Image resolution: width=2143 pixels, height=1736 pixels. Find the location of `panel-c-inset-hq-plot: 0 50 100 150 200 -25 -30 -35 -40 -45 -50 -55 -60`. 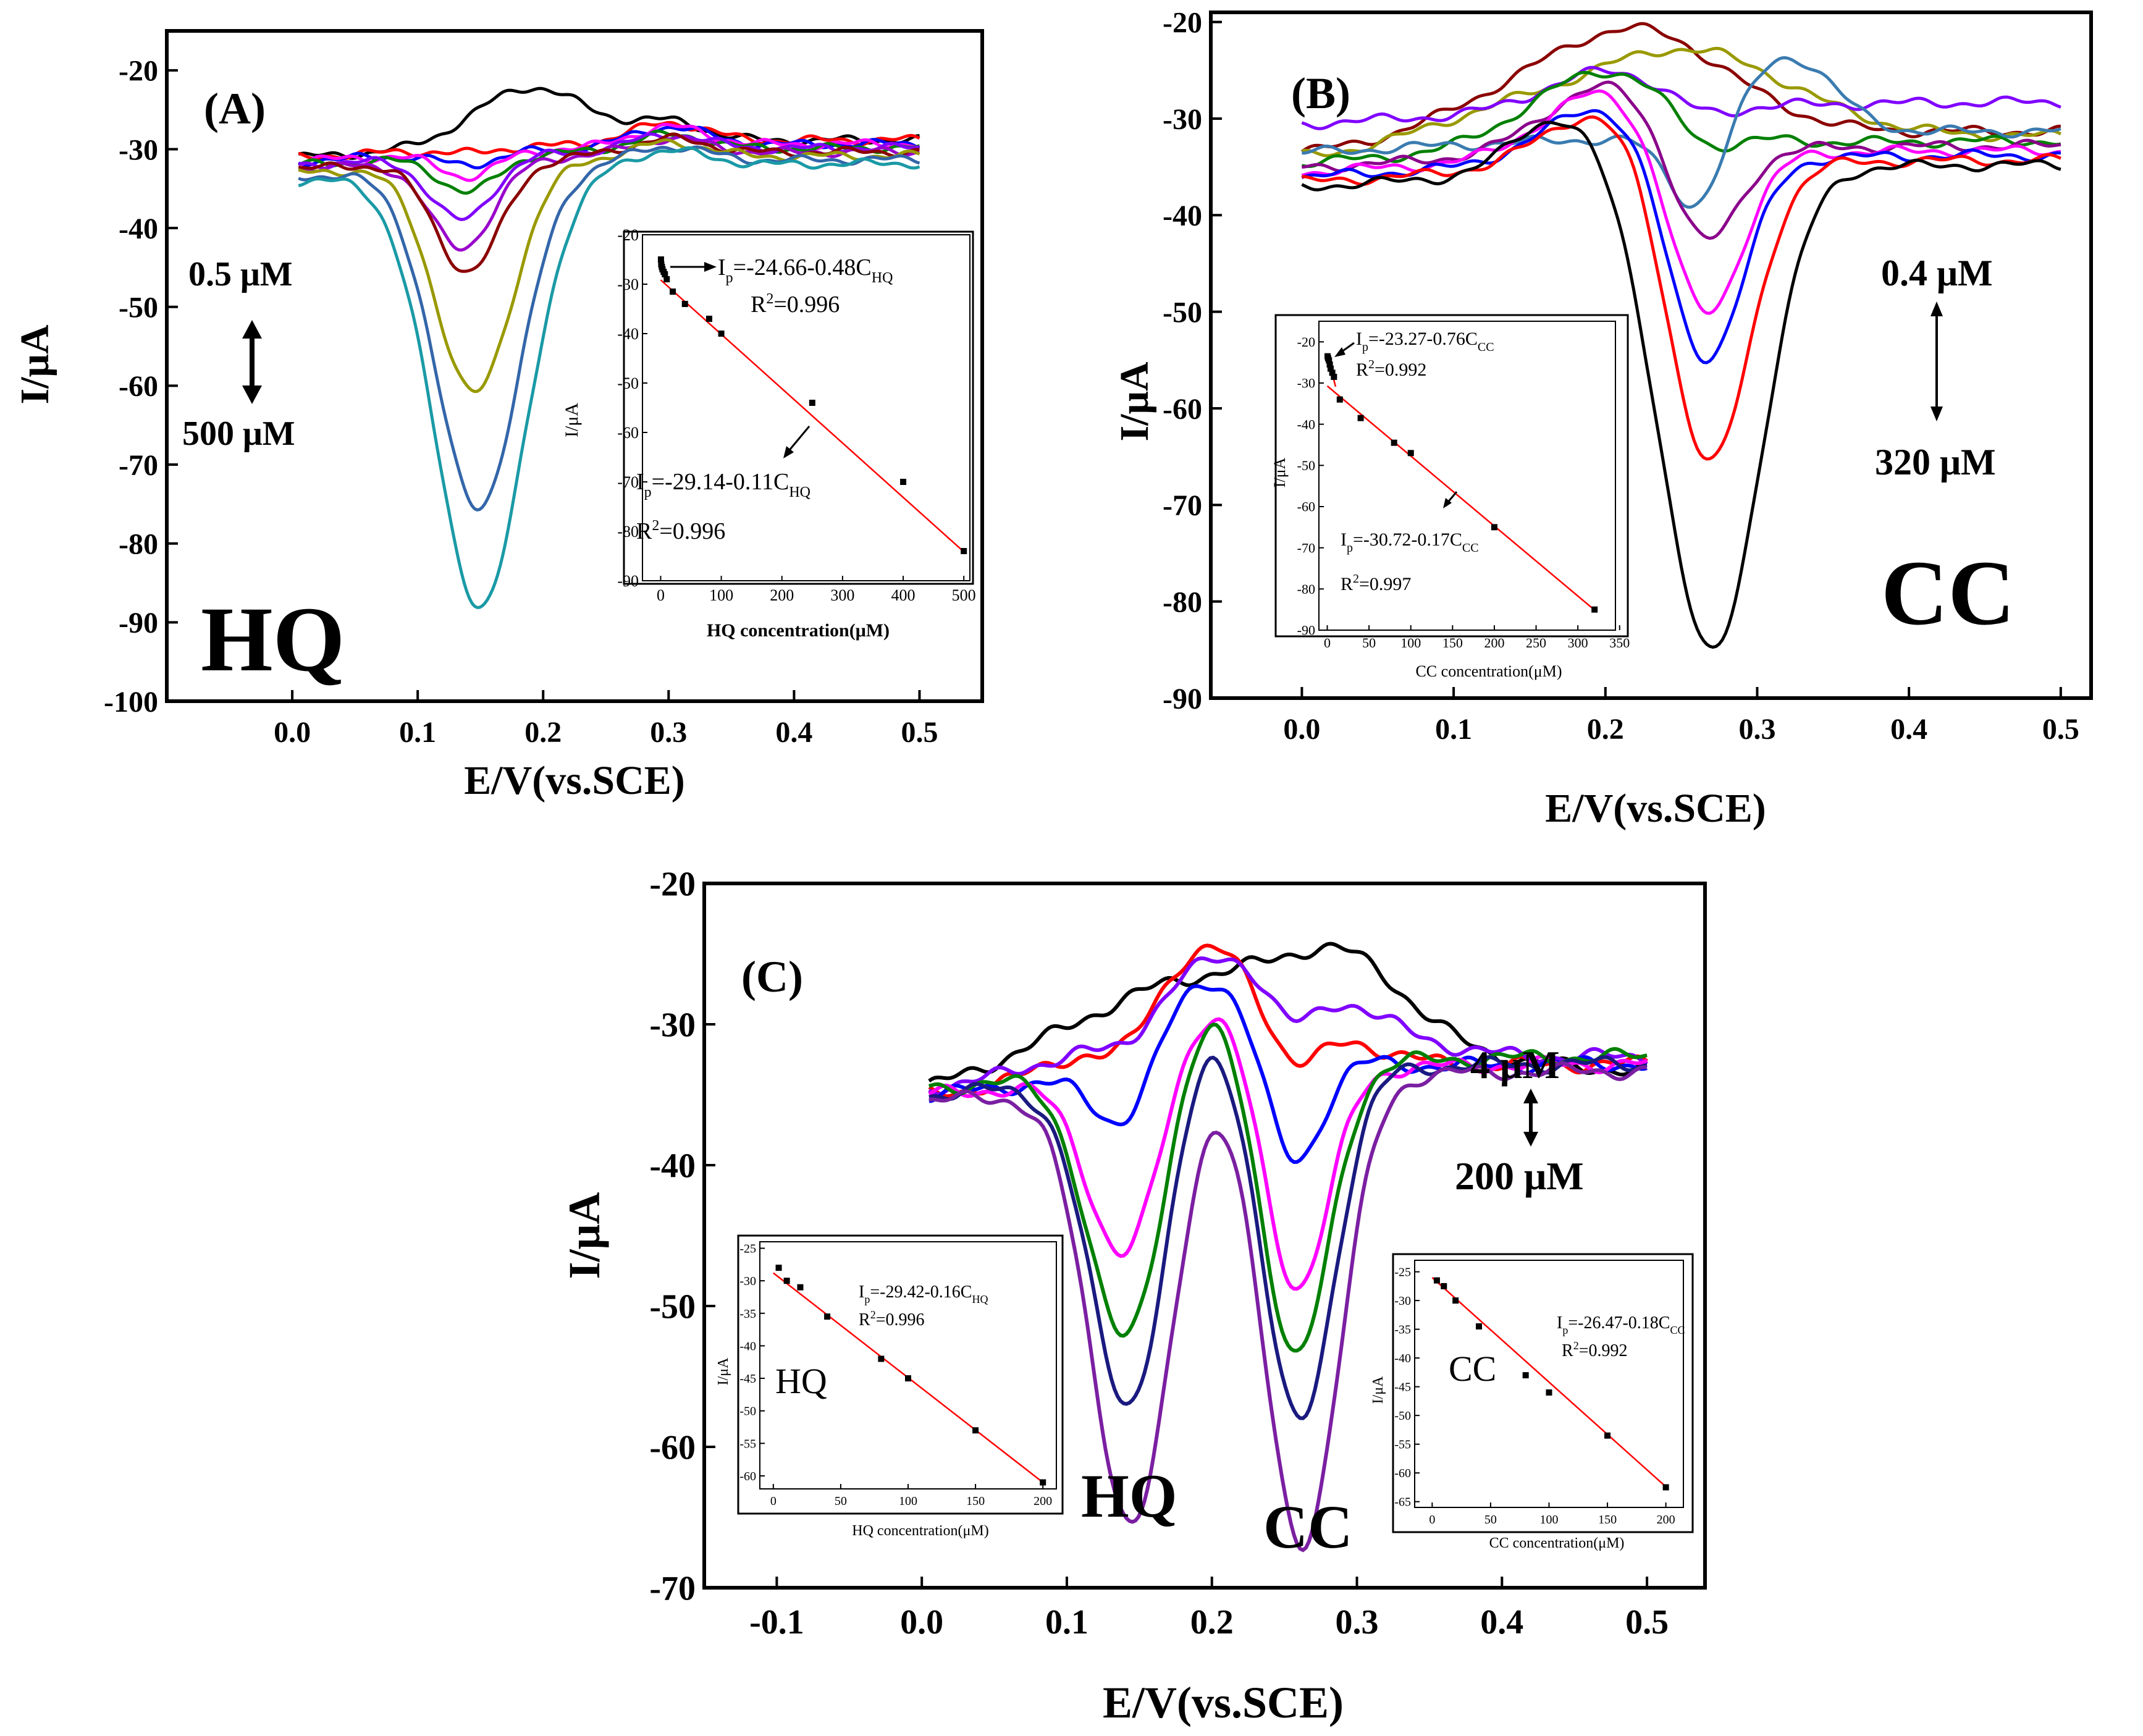

panel-c-inset-hq-plot: 0 50 100 150 200 -25 -30 -35 -40 -45 -50 -55 -60 is located at coordinates (898, 1374).